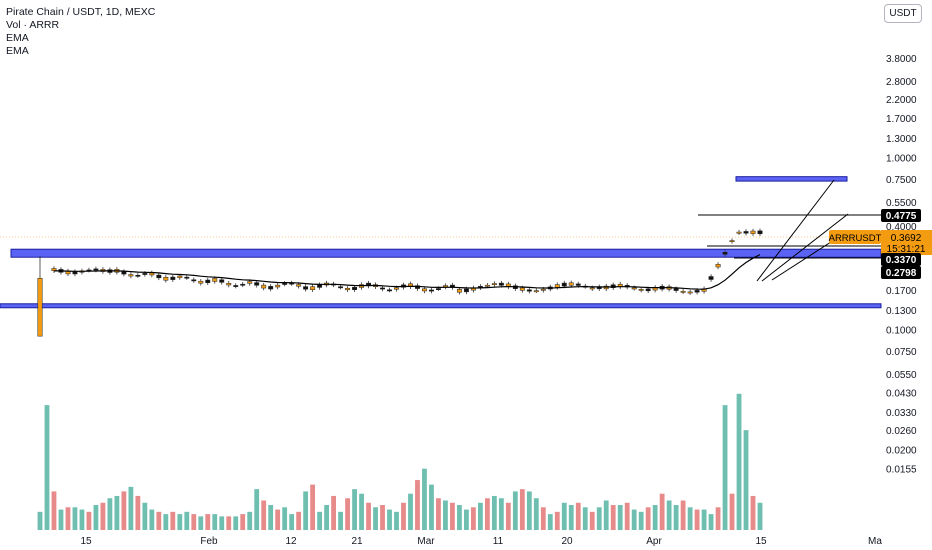  Describe the element at coordinates (875, 541) in the screenshot. I see `x-tick-label: Ma` at that location.